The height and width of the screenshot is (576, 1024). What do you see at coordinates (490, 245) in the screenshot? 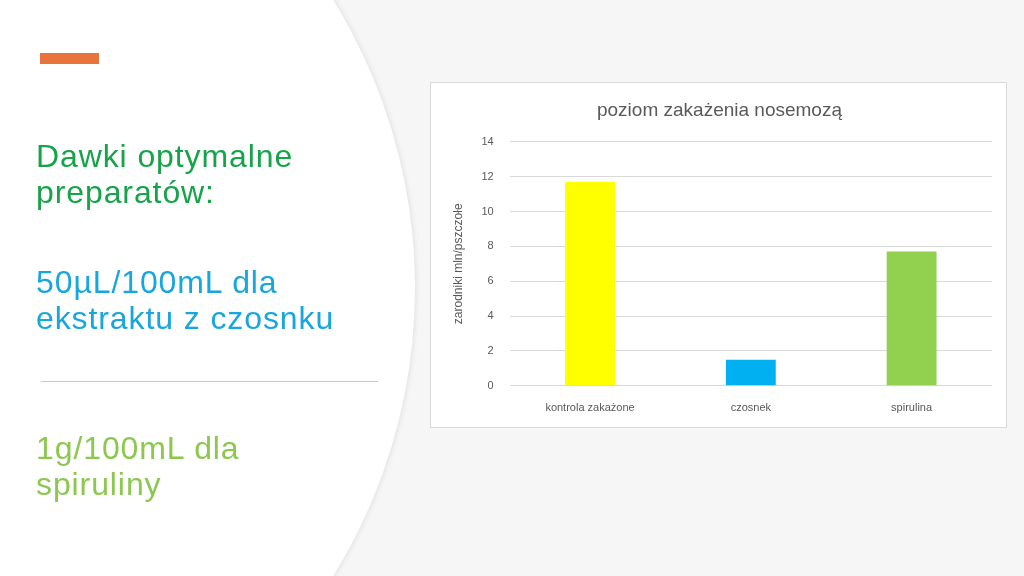
I see `y-tick-label: 8` at bounding box center [490, 245].